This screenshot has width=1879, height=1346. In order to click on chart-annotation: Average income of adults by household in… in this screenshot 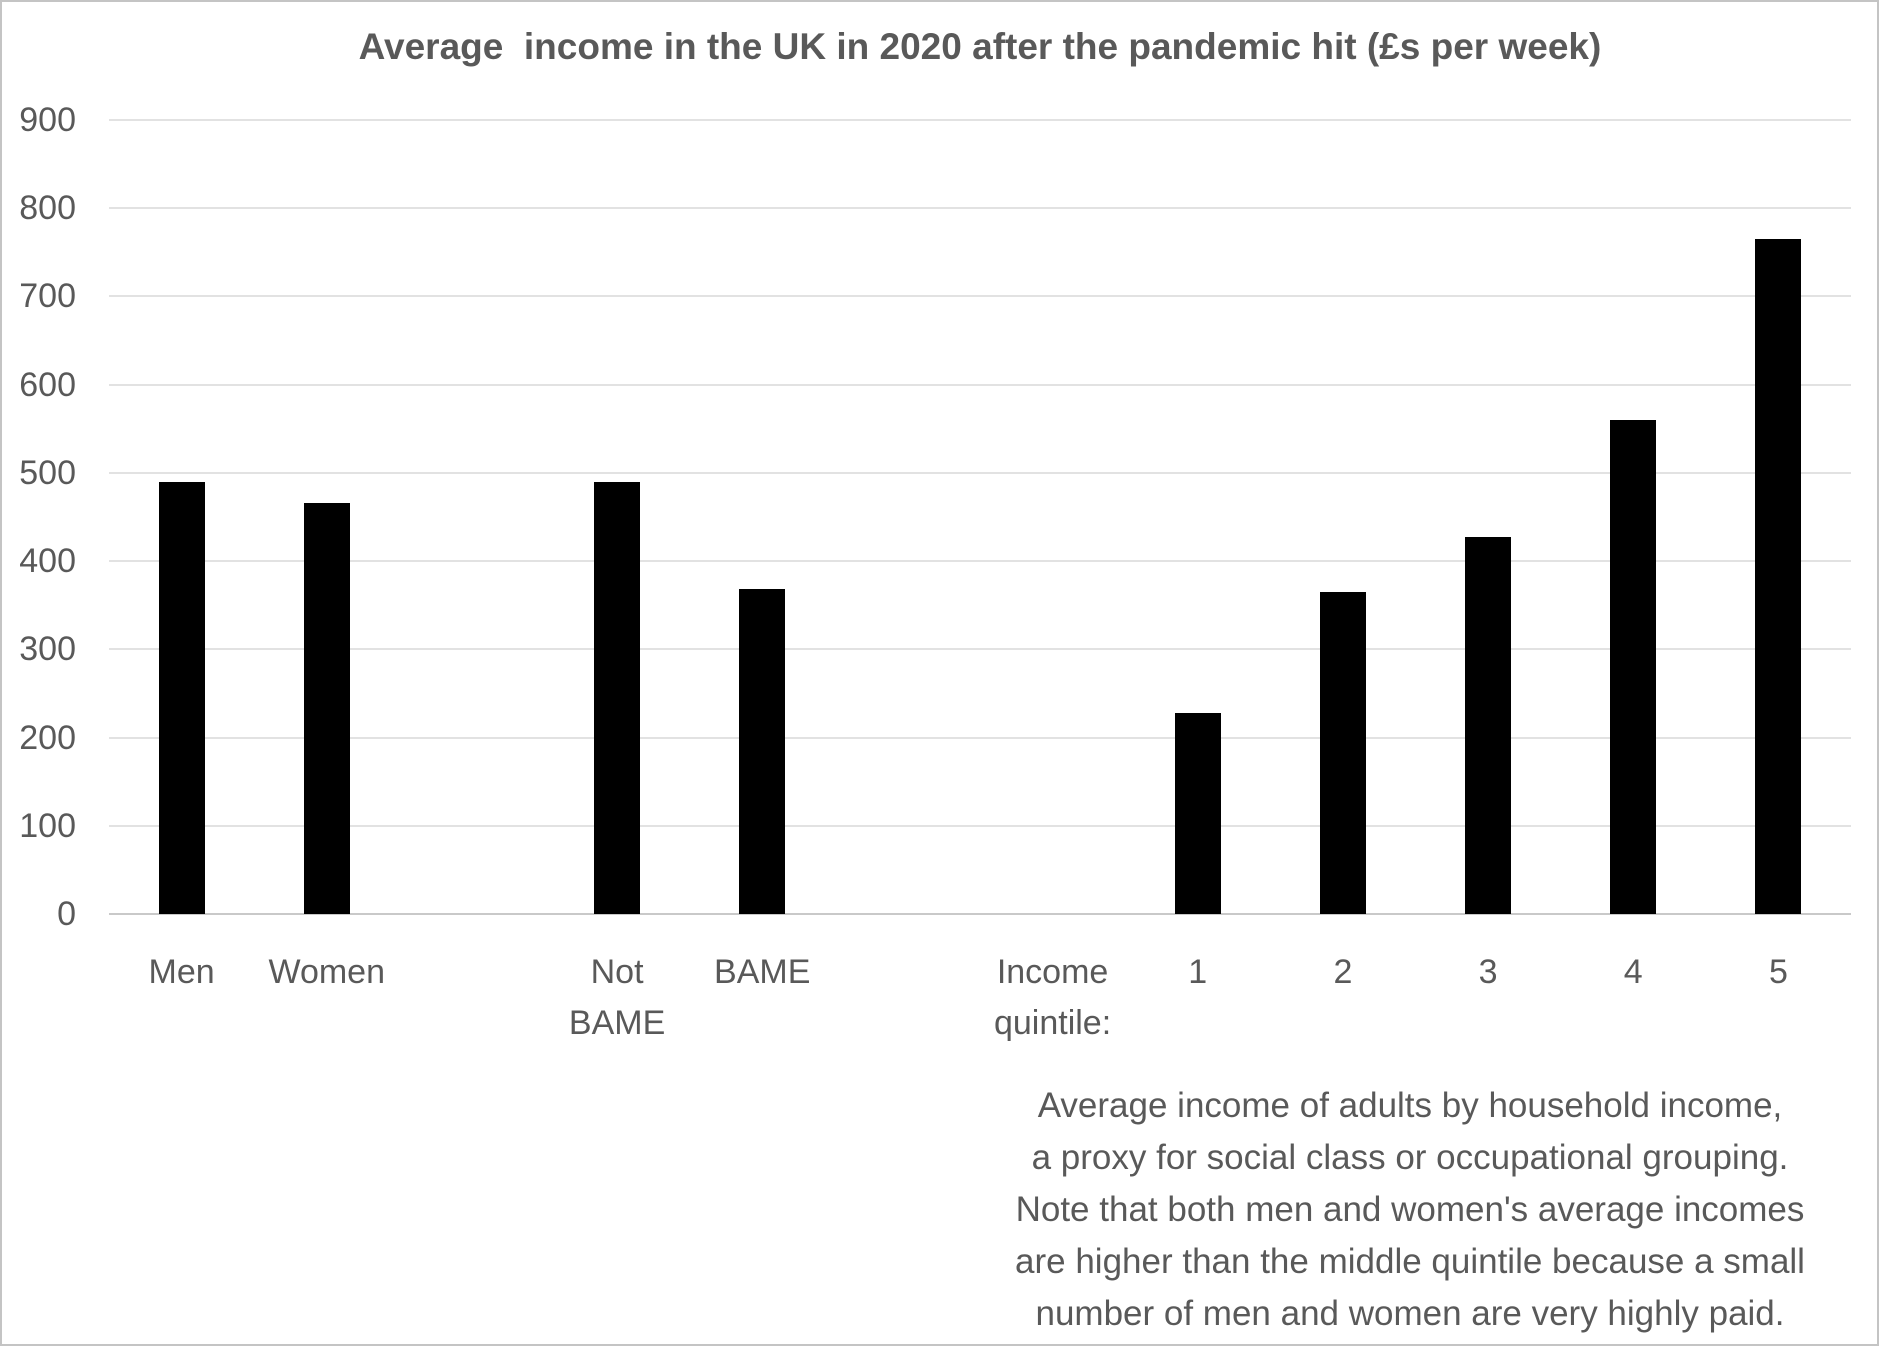, I will do `click(1410, 1210)`.